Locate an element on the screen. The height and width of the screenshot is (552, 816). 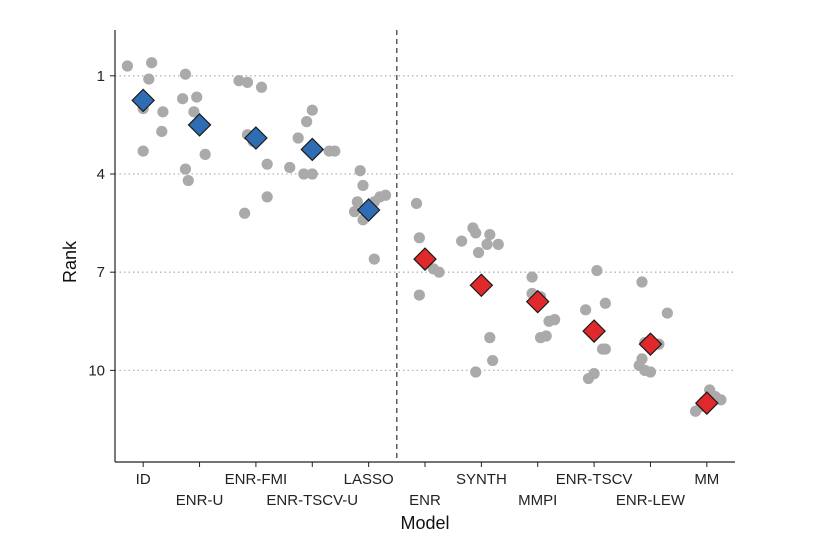
x-tick-label-enr-fmi: ENR-FMI is located at coordinates (256, 479).